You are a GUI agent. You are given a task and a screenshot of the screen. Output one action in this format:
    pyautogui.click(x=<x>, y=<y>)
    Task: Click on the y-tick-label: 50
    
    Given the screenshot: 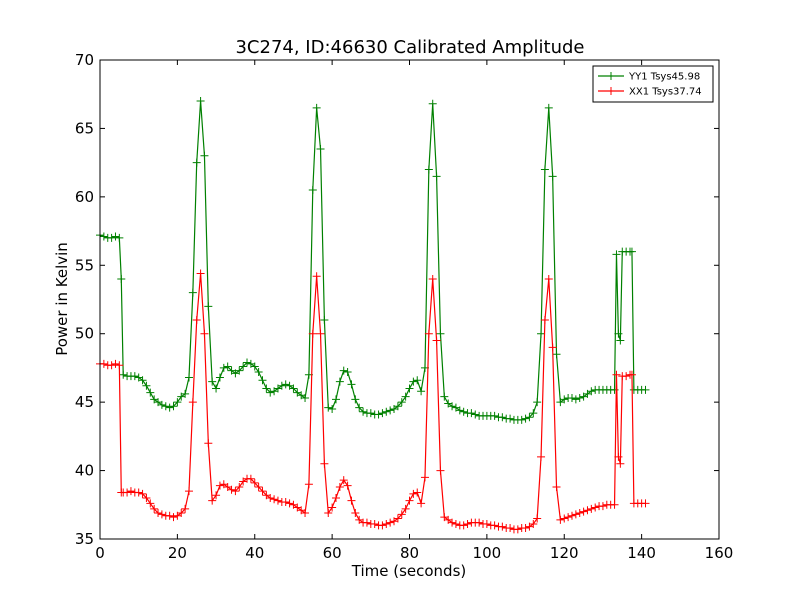 What is the action you would take?
    pyautogui.click(x=84, y=334)
    